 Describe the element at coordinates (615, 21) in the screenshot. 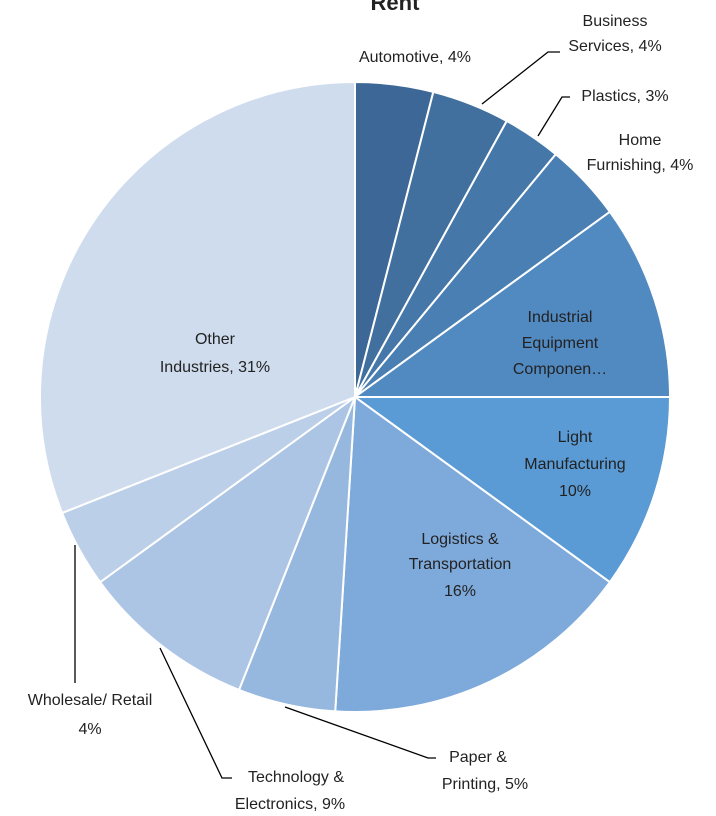

I see `slice-label: Business` at that location.